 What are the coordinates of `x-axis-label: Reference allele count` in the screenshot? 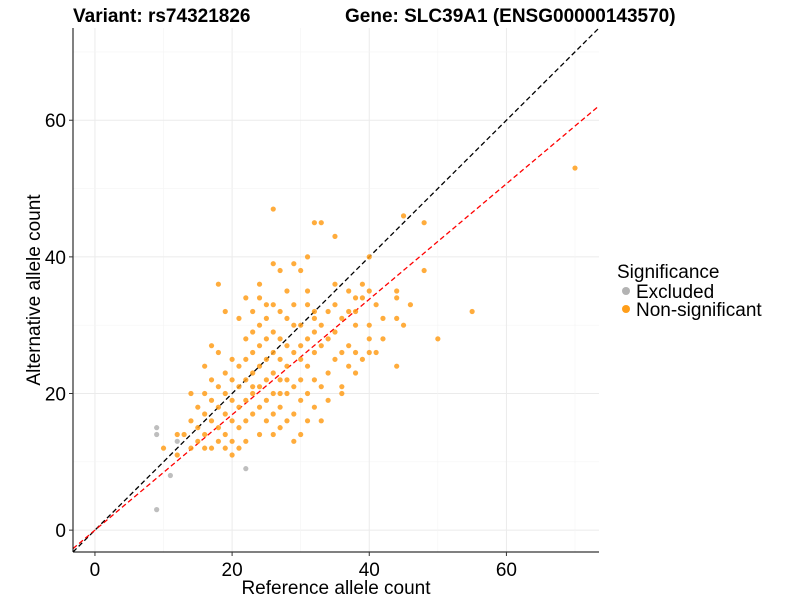 It's located at (336, 588).